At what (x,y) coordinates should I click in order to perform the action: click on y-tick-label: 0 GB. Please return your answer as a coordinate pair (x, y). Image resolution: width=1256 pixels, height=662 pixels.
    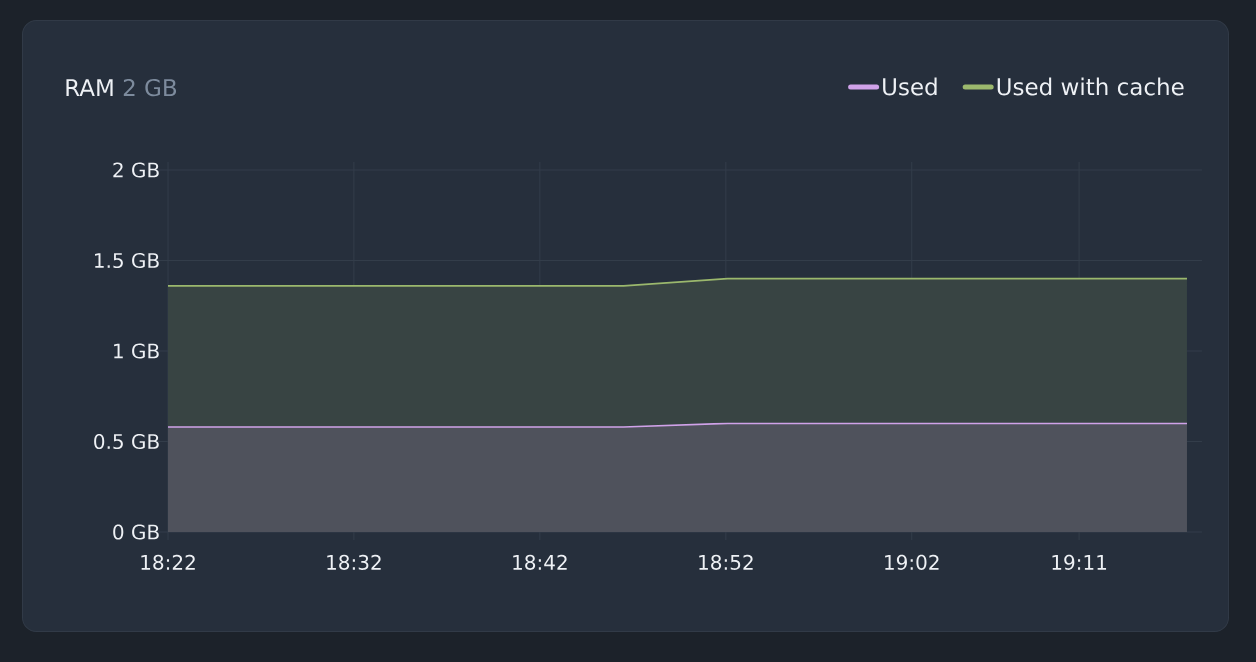
    Looking at the image, I should click on (136, 532).